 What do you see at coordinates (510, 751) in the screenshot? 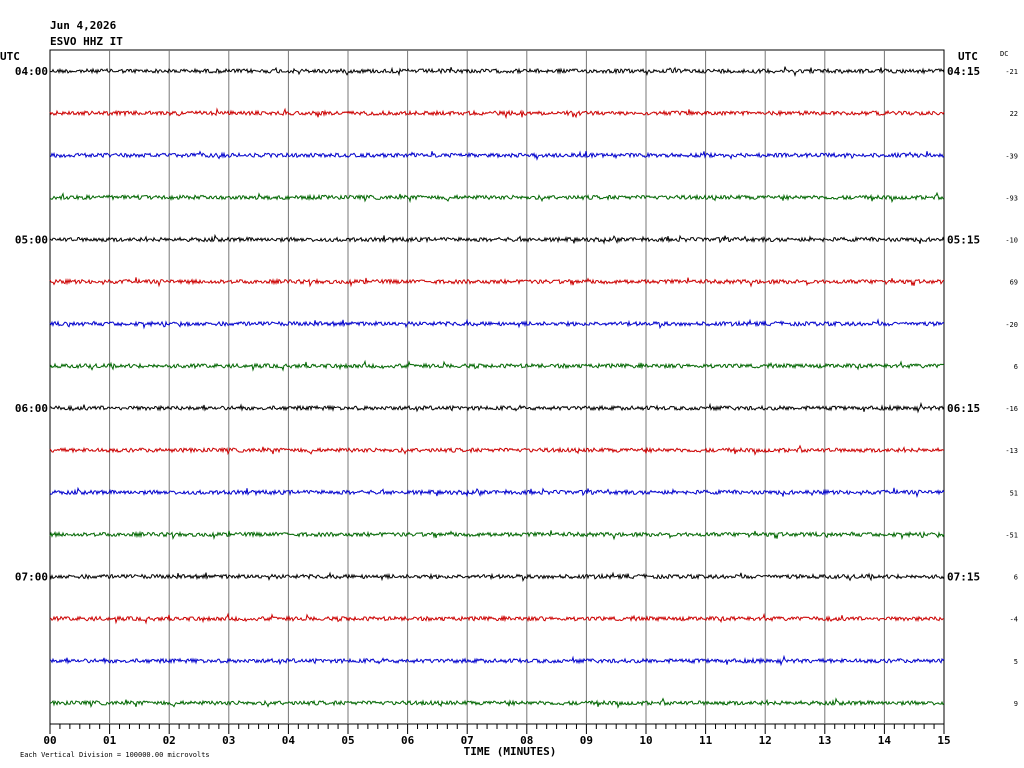
I see `x-axis-label: TIME (MINUTES)` at bounding box center [510, 751].